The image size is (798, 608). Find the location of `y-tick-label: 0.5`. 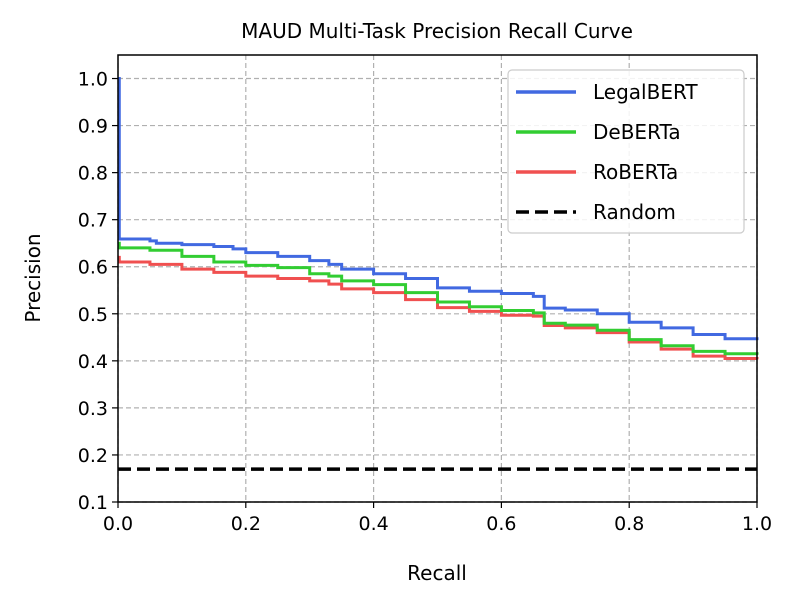

y-tick-label: 0.5 is located at coordinates (93, 315).